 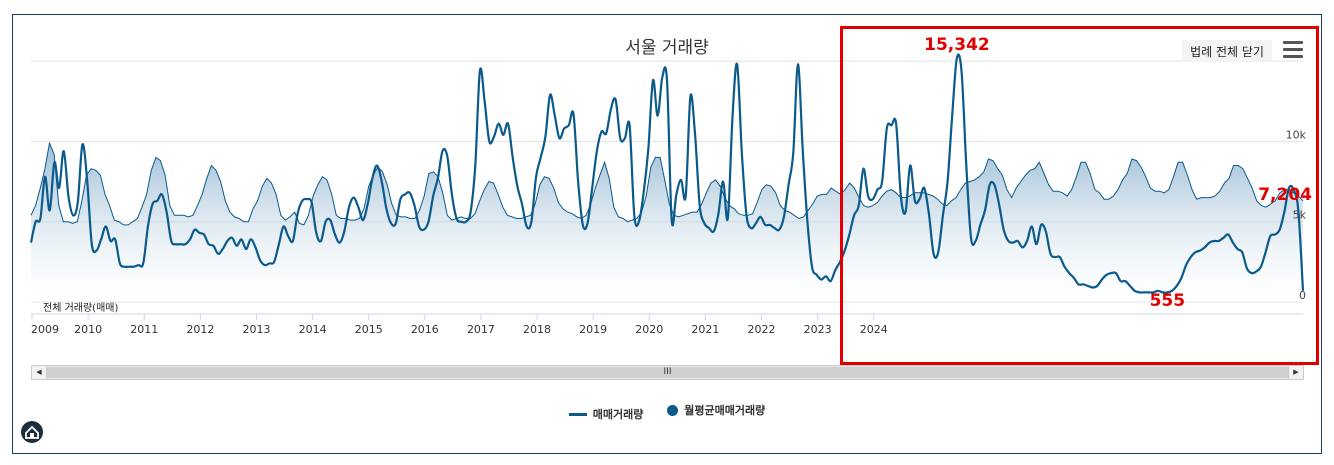 I want to click on x-tick-label: 2024, so click(x=874, y=329).